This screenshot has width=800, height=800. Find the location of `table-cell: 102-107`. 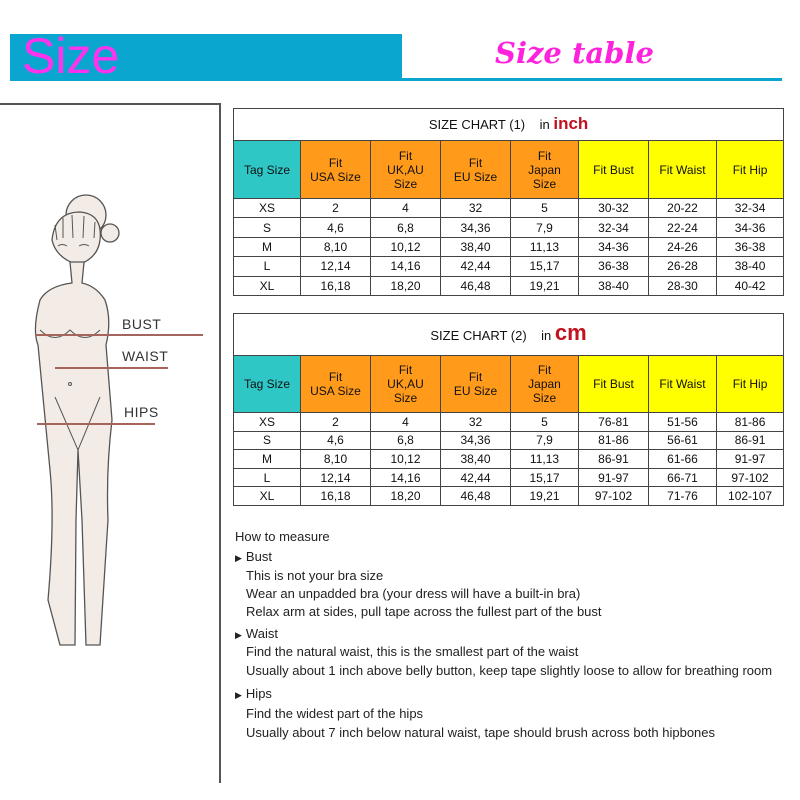

table-cell: 102-107 is located at coordinates (750, 496).